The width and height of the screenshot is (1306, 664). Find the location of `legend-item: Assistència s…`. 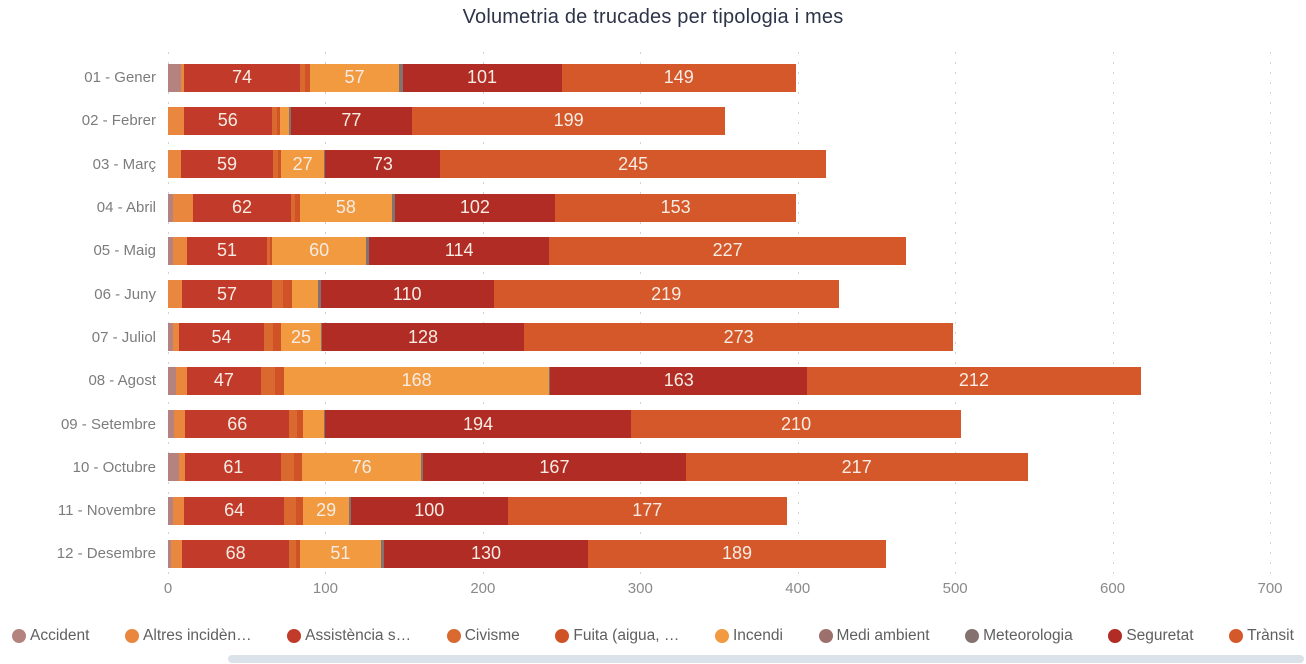

legend-item: Assistència s… is located at coordinates (349, 636).